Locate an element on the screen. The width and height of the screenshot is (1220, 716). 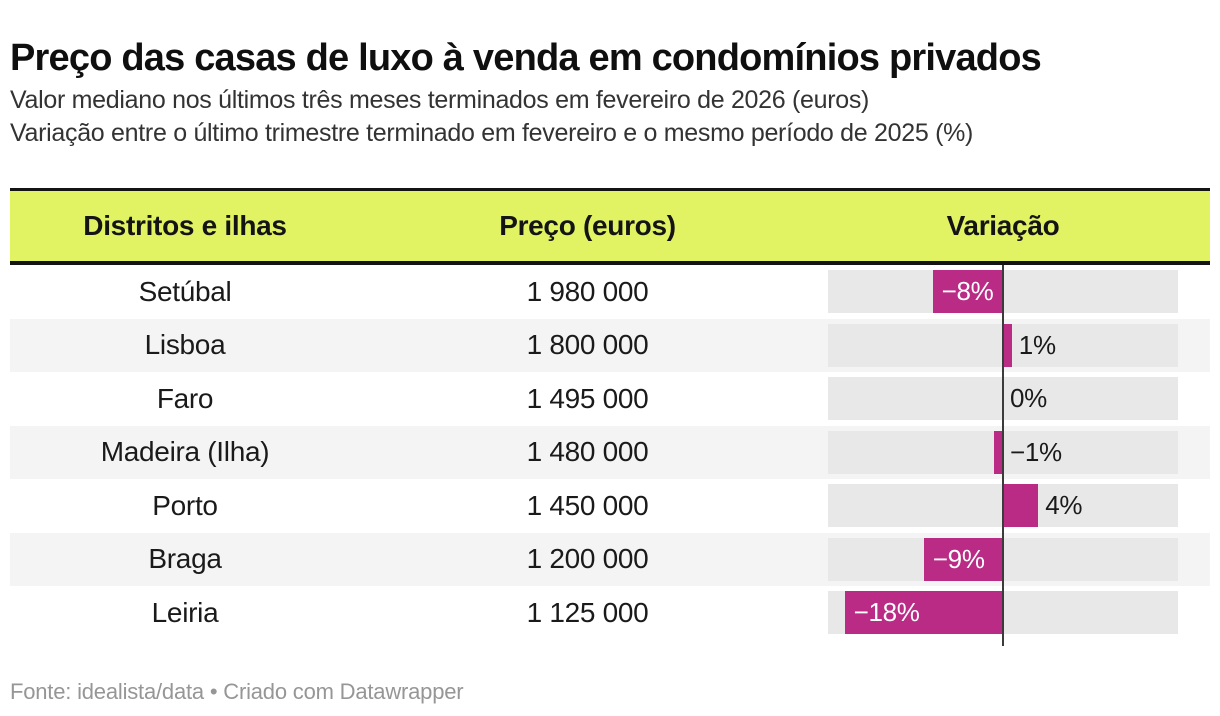
variation-cell: −1% is located at coordinates (1012, 452).